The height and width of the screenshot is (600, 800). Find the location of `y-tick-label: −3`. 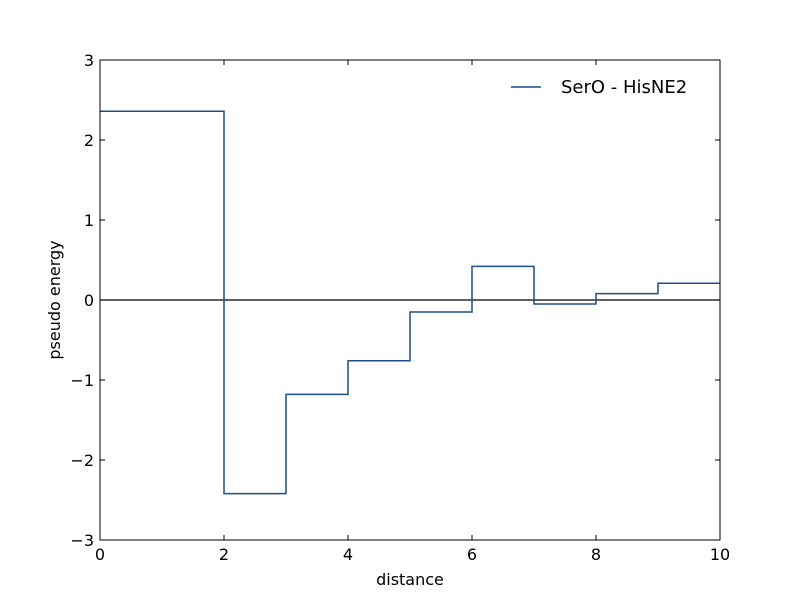

y-tick-label: −3 is located at coordinates (82, 540).